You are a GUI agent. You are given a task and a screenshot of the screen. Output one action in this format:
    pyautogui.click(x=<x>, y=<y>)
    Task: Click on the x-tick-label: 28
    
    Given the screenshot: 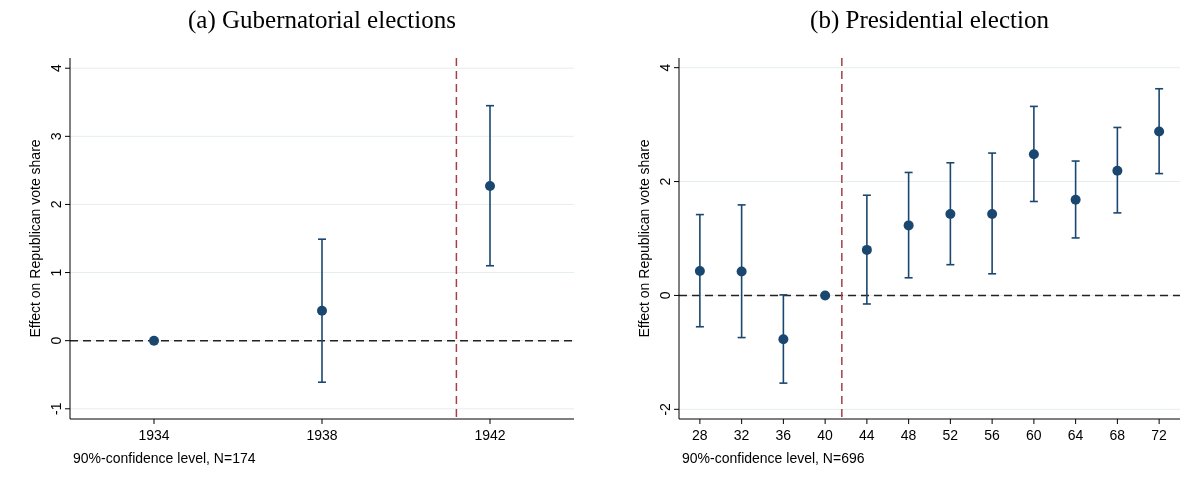 What is the action you would take?
    pyautogui.click(x=700, y=435)
    